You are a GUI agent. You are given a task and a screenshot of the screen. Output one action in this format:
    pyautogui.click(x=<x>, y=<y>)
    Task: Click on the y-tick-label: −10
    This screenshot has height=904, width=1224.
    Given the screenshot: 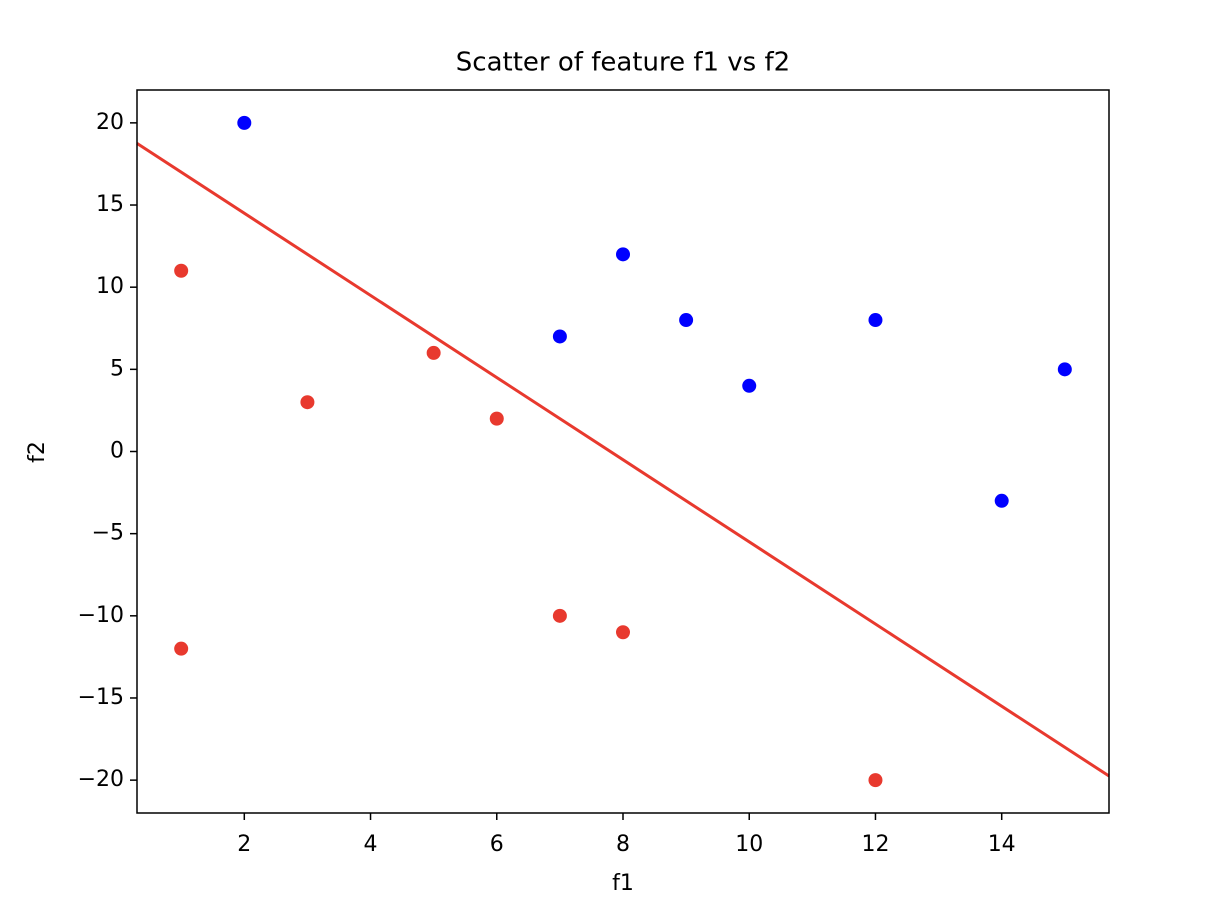 What is the action you would take?
    pyautogui.click(x=101, y=615)
    